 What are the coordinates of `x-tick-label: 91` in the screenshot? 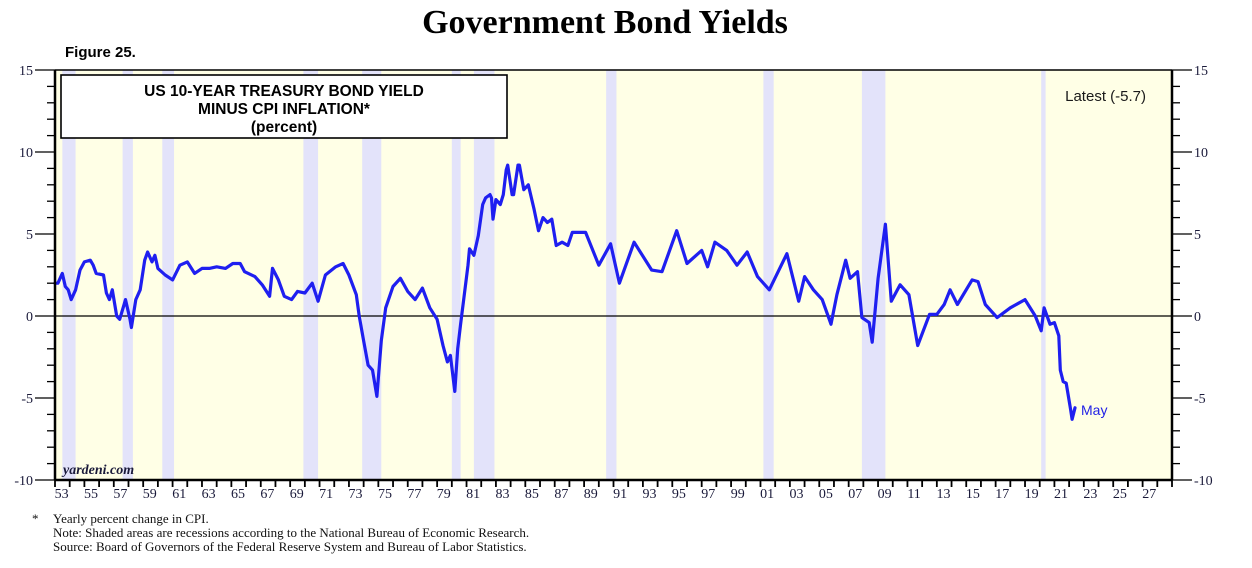 It's located at (620, 494).